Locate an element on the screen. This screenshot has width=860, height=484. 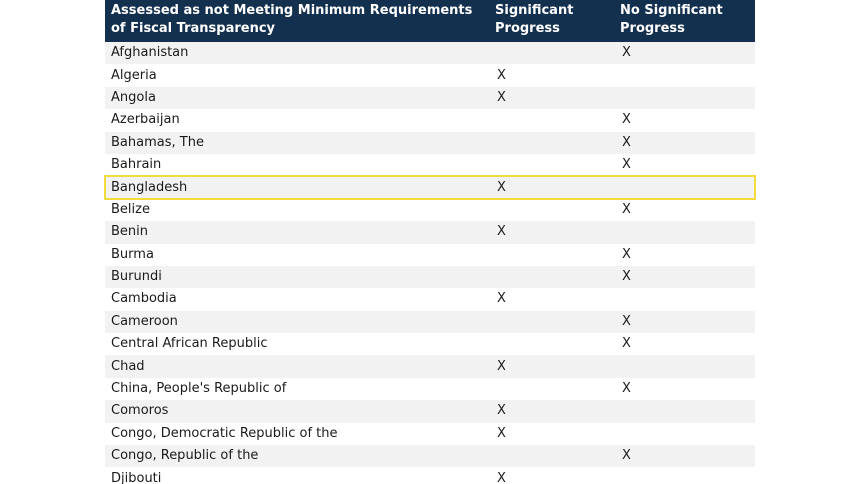
table-row: Azerbaijan X is located at coordinates (430, 120).